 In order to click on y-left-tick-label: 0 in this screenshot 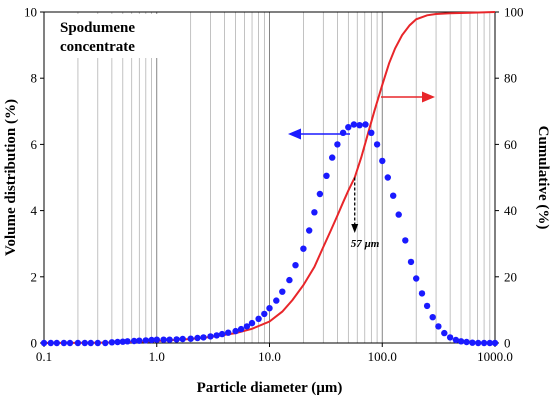, I will do `click(34, 343)`.